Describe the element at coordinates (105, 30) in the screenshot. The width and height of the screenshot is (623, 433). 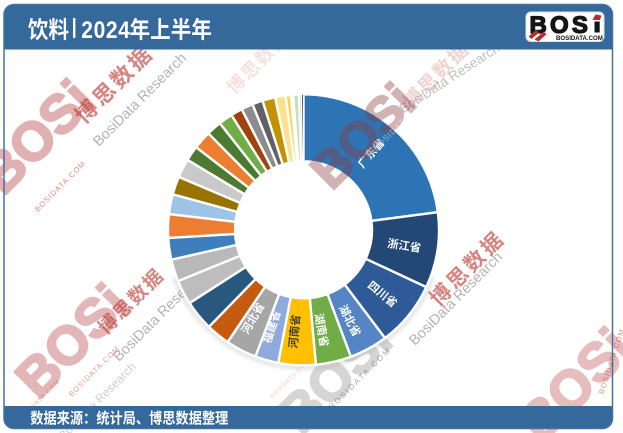
I see `svg-text: 2024` at that location.